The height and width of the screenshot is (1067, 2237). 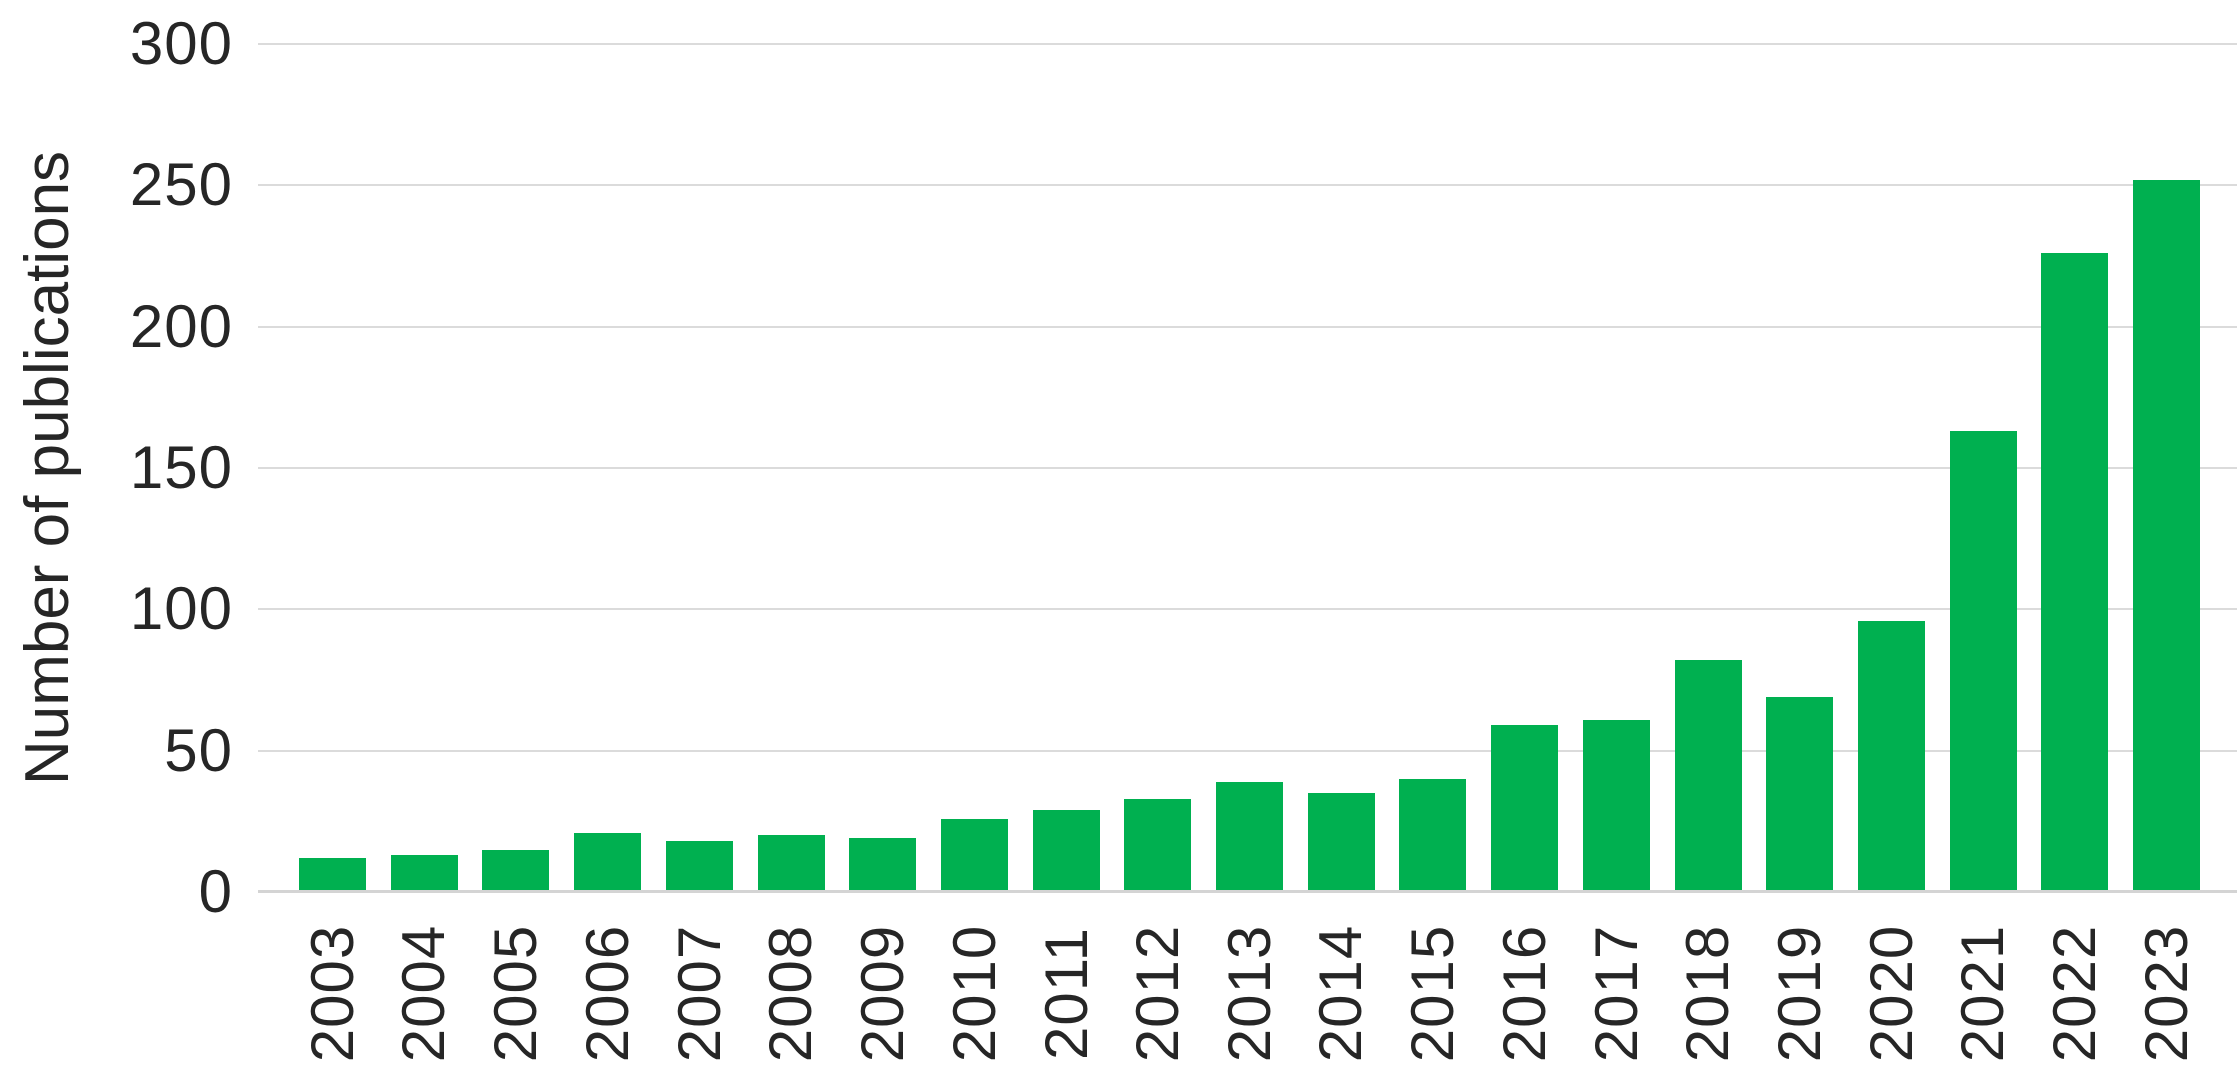 I want to click on x-tick-text: 2005, so click(x=516, y=993).